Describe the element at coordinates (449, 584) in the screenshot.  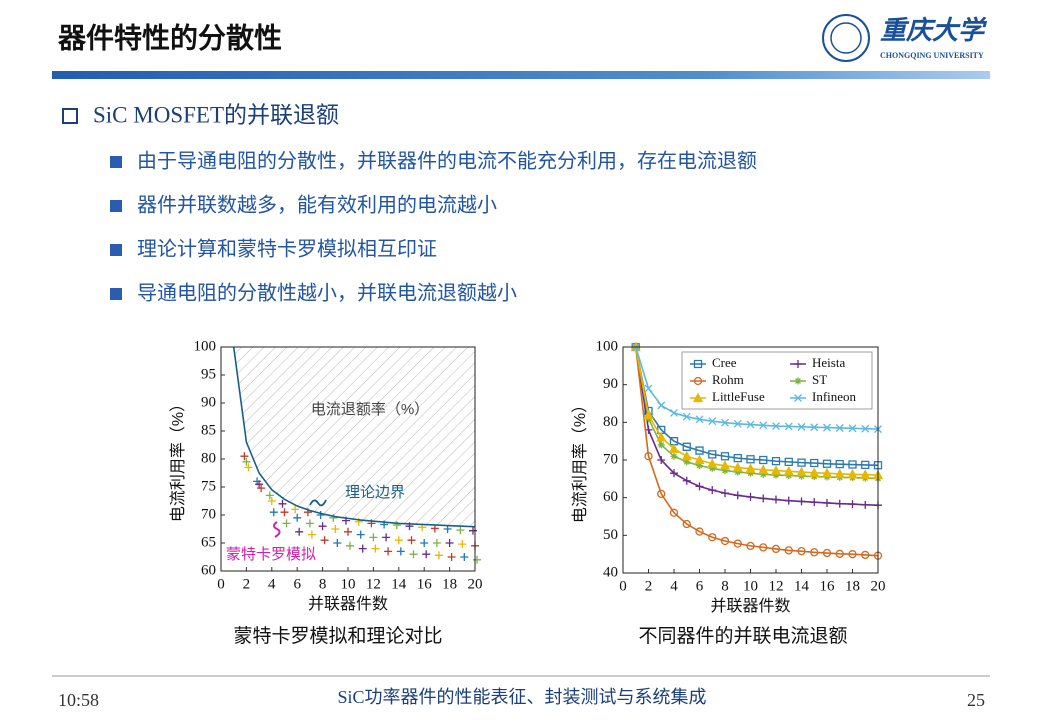
I see `x-tick-label: 18` at that location.